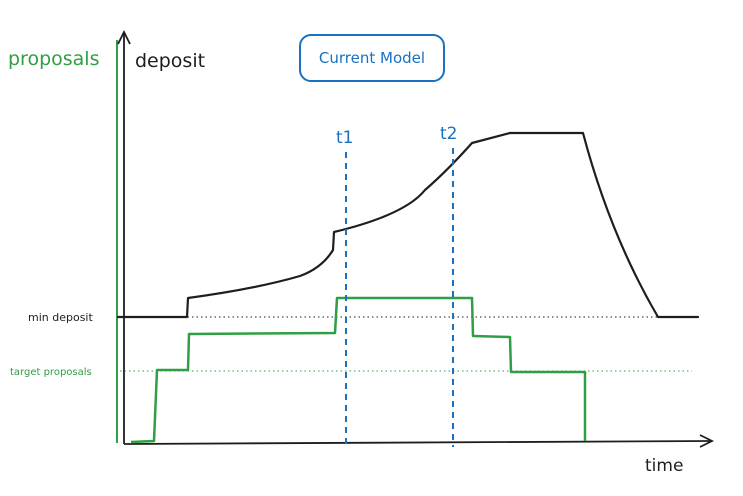 The height and width of the screenshot is (496, 743). What do you see at coordinates (60, 317) in the screenshot?
I see `min-deposit-label: min deposit` at bounding box center [60, 317].